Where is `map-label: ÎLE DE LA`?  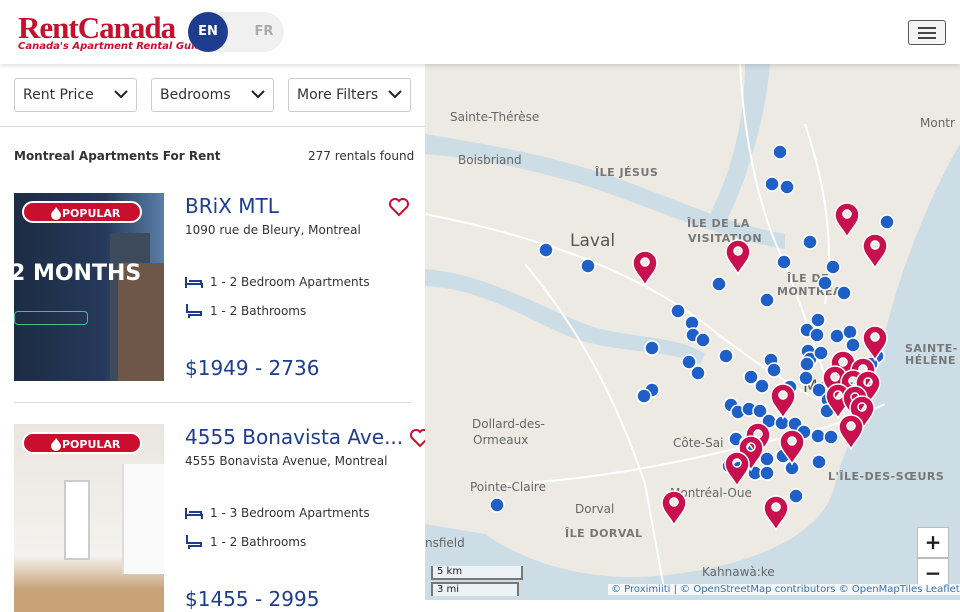
map-label: ÎLE DE LA is located at coordinates (718, 223).